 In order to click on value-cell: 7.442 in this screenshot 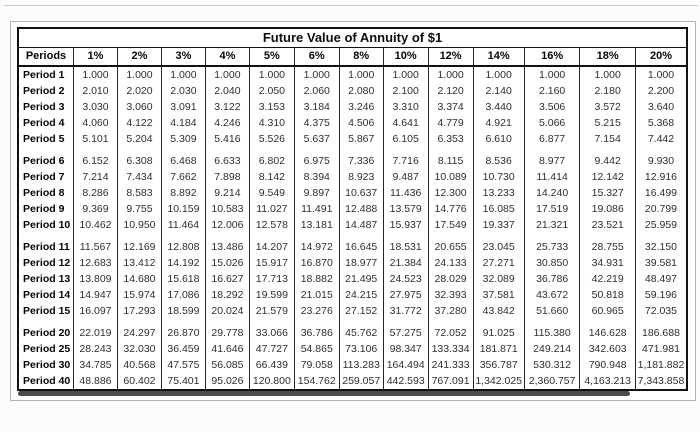, I will do `click(661, 139)`.